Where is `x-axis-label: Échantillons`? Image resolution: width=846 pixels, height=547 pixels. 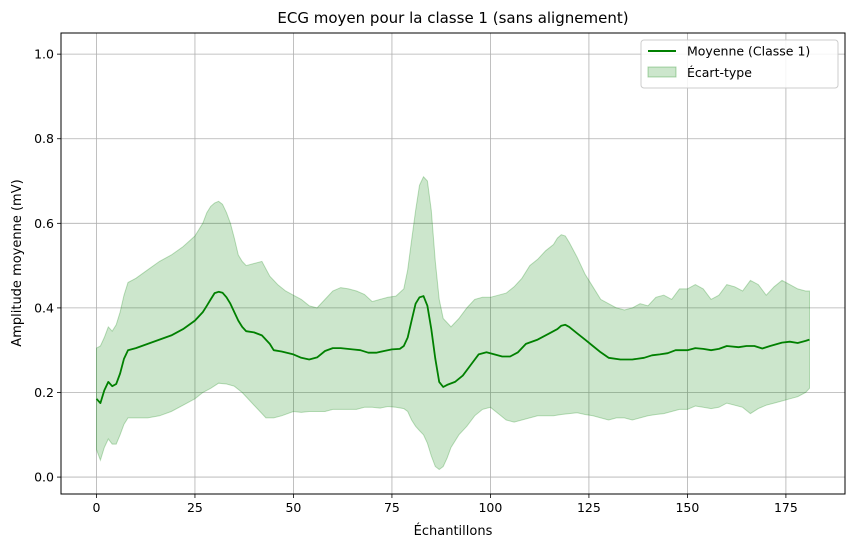 x-axis-label: Échantillons is located at coordinates (453, 531).